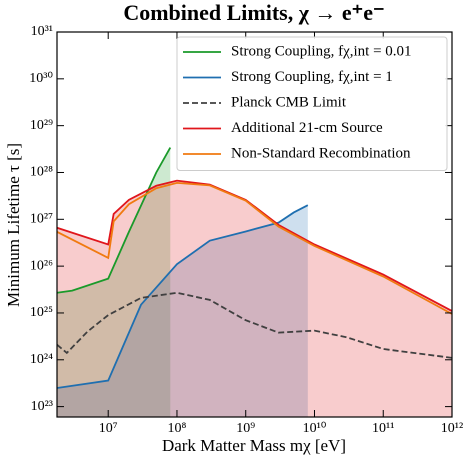 The image size is (473, 467). What do you see at coordinates (41, 219) in the screenshot?
I see `y-tick-label: 10²⁷` at bounding box center [41, 219].